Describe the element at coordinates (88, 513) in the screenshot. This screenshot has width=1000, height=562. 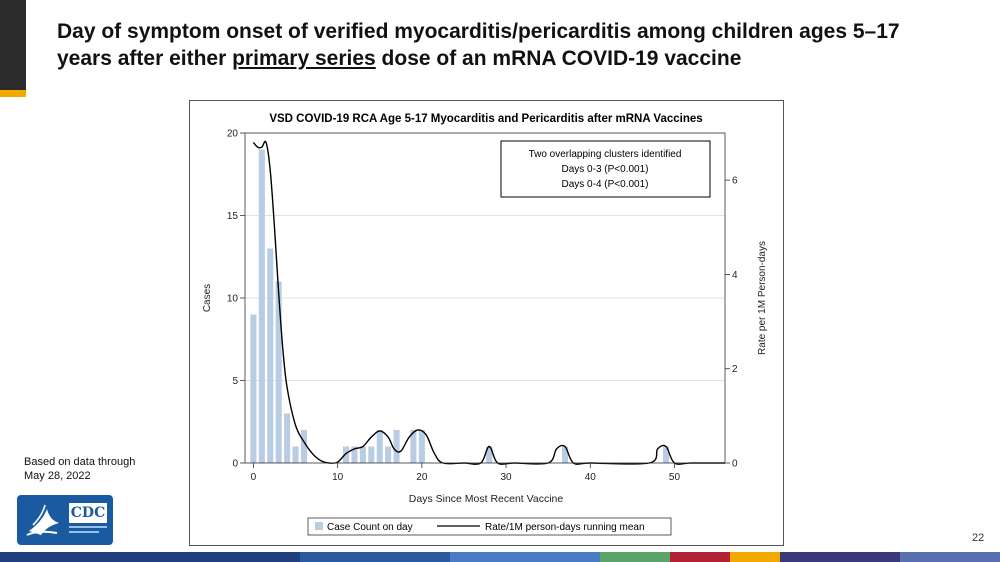
I see `cdc-logo-text: CDC` at that location.